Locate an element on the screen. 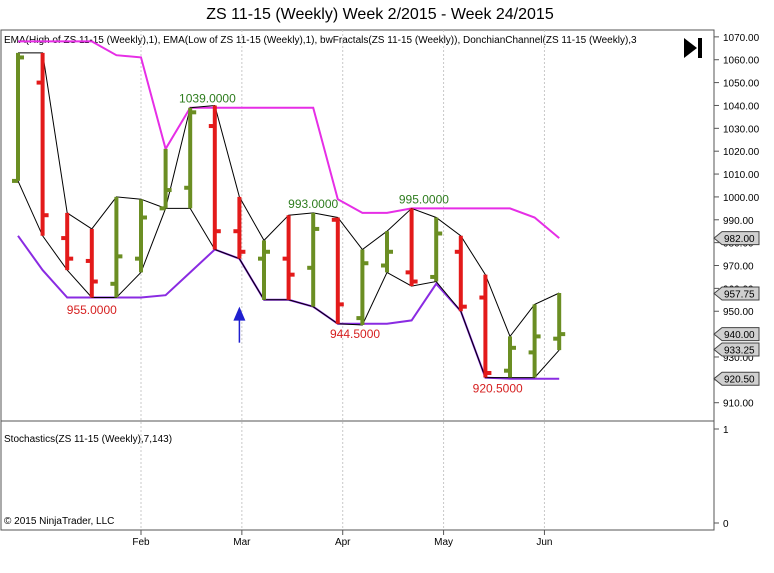 This screenshot has height=573, width=774. price-marker-label: 982.00 is located at coordinates (739, 239).